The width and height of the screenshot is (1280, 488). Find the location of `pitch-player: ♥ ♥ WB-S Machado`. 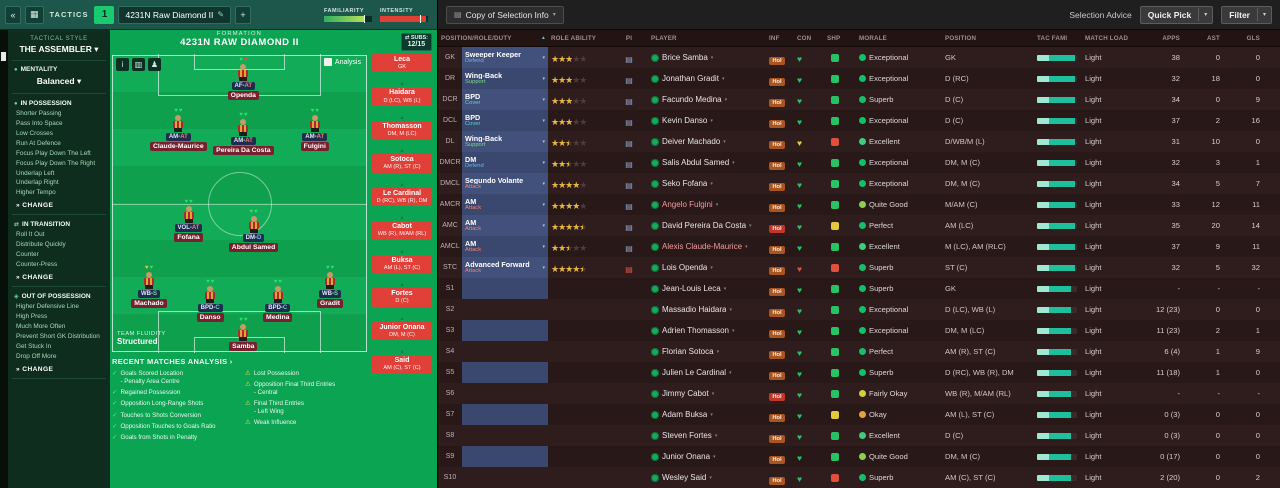

pitch-player: ♥ ♥ WB-S Machado is located at coordinates (149, 286).